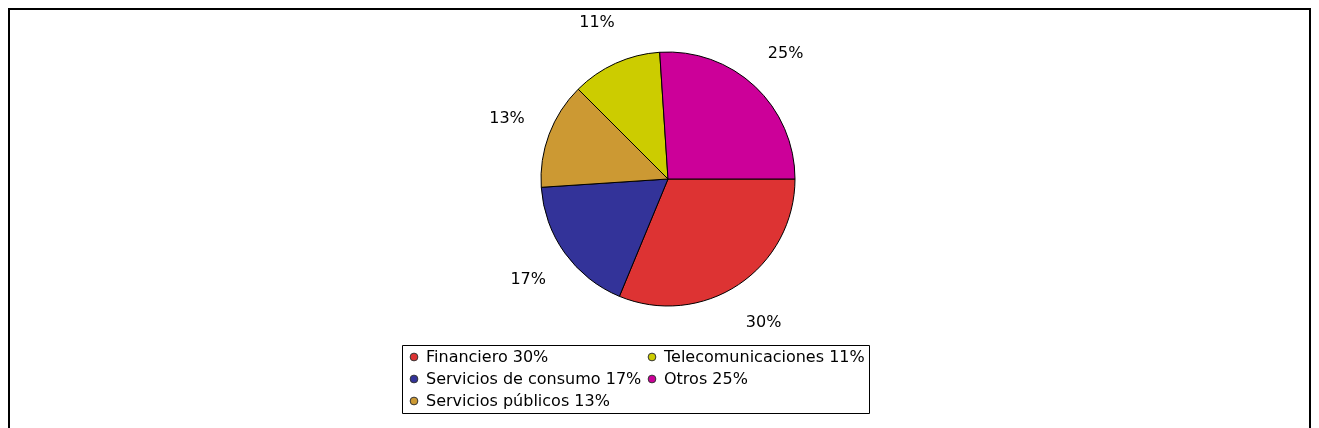  Describe the element at coordinates (706, 378) in the screenshot. I see `legend-label: Otros 25%` at that location.